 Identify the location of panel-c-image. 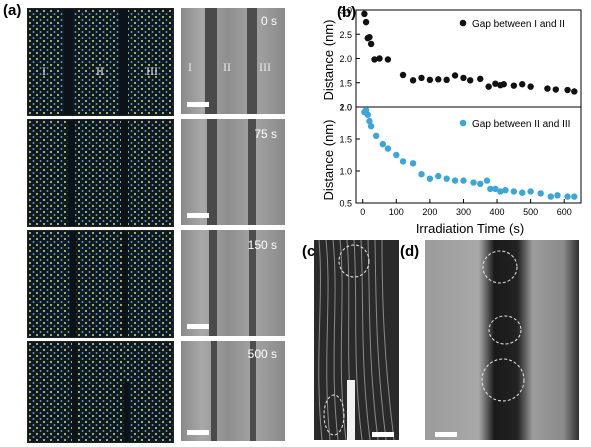
(356, 340).